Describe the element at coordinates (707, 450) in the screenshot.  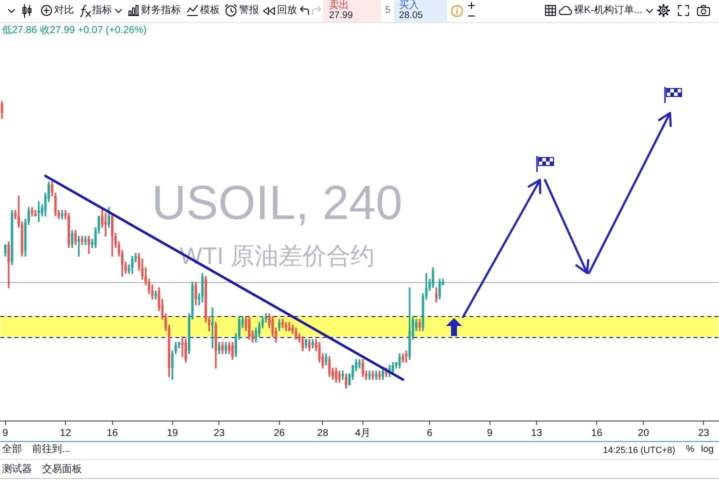
I see `text: log` at that location.